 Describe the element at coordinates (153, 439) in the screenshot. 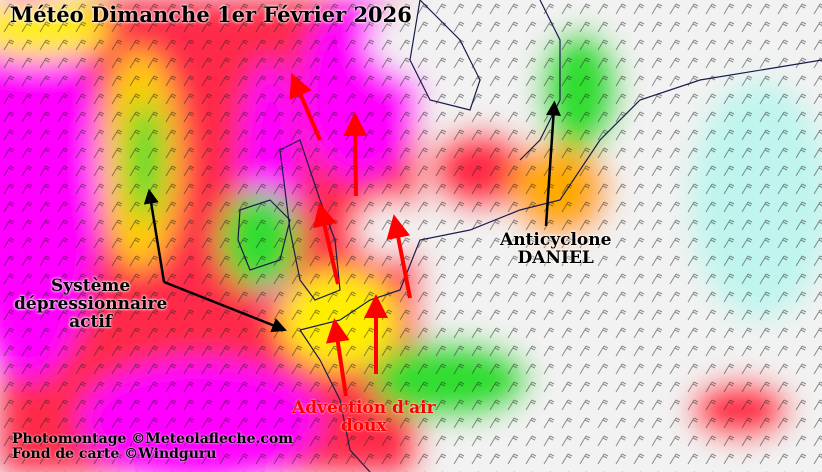

I see `credit-photomontage: Photomontage ©Meteolafleche.com` at that location.